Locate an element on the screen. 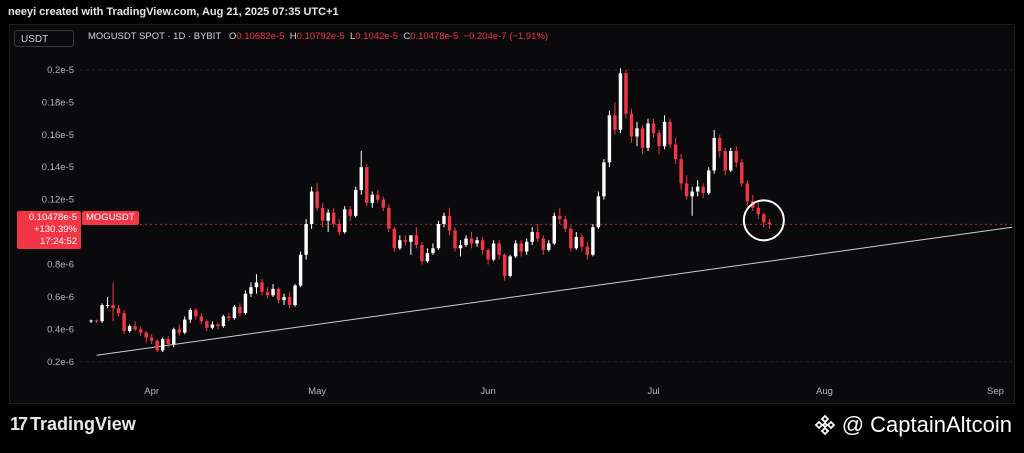 This screenshot has width=1024, height=453. legend-close-label: C is located at coordinates (407, 36).